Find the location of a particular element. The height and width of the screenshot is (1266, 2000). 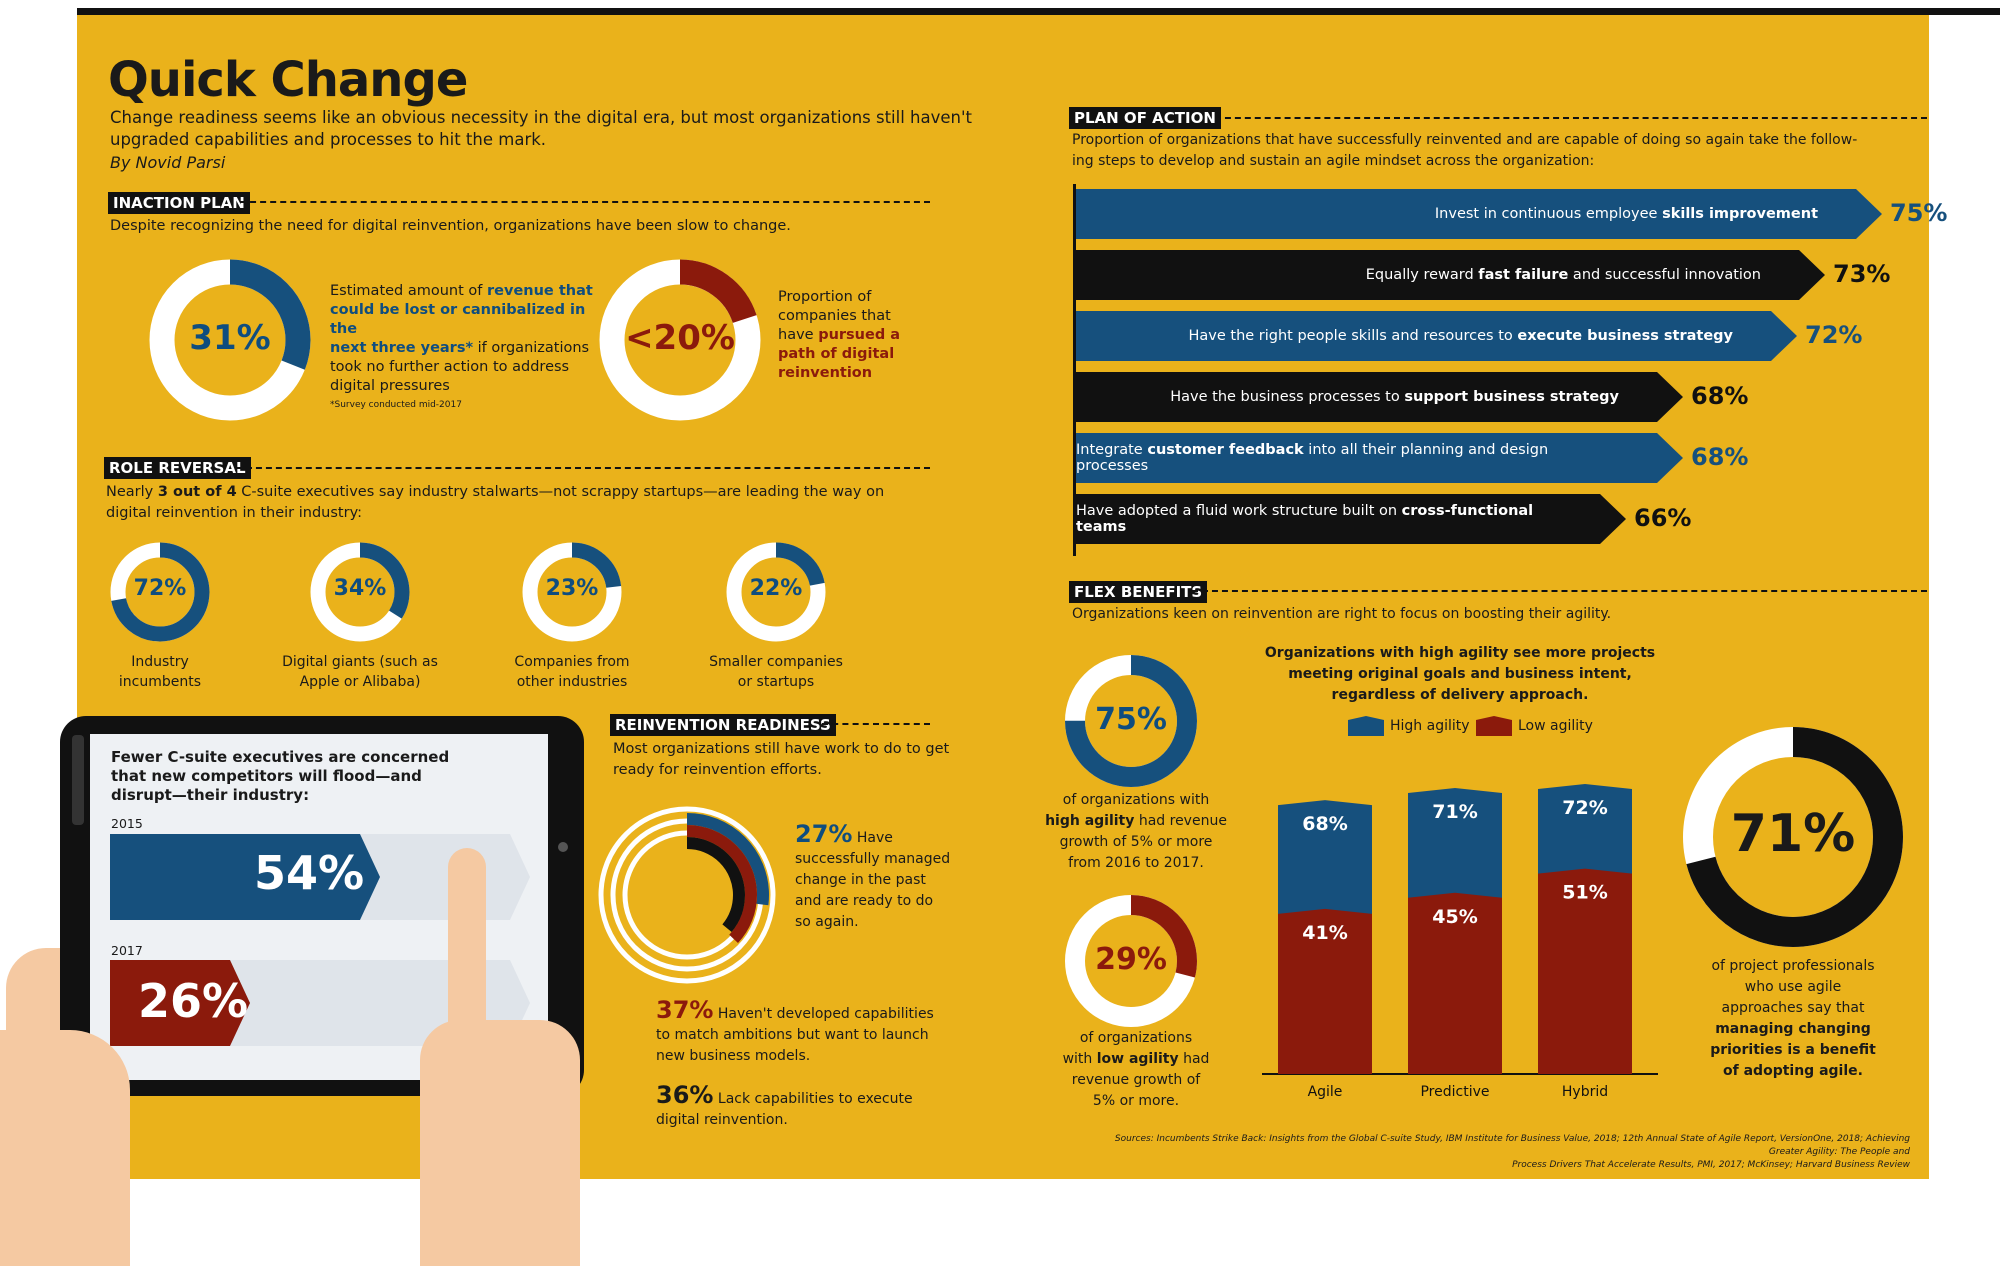

text-segment: approaches say that is located at coordinates (1793, 1008).